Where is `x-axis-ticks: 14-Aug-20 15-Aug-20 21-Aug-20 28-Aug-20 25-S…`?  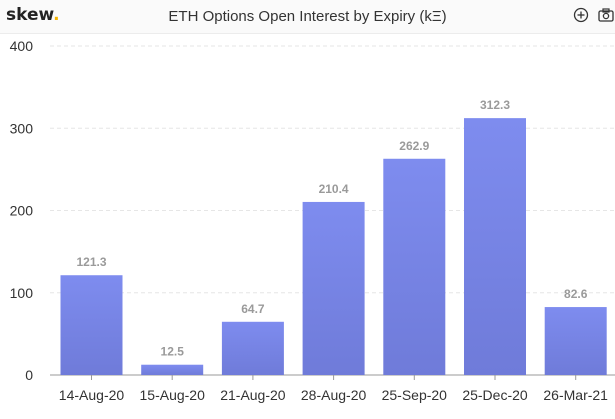
x-axis-ticks: 14-Aug-20 15-Aug-20 21-Aug-20 28-Aug-20 25-S… is located at coordinates (333, 389).